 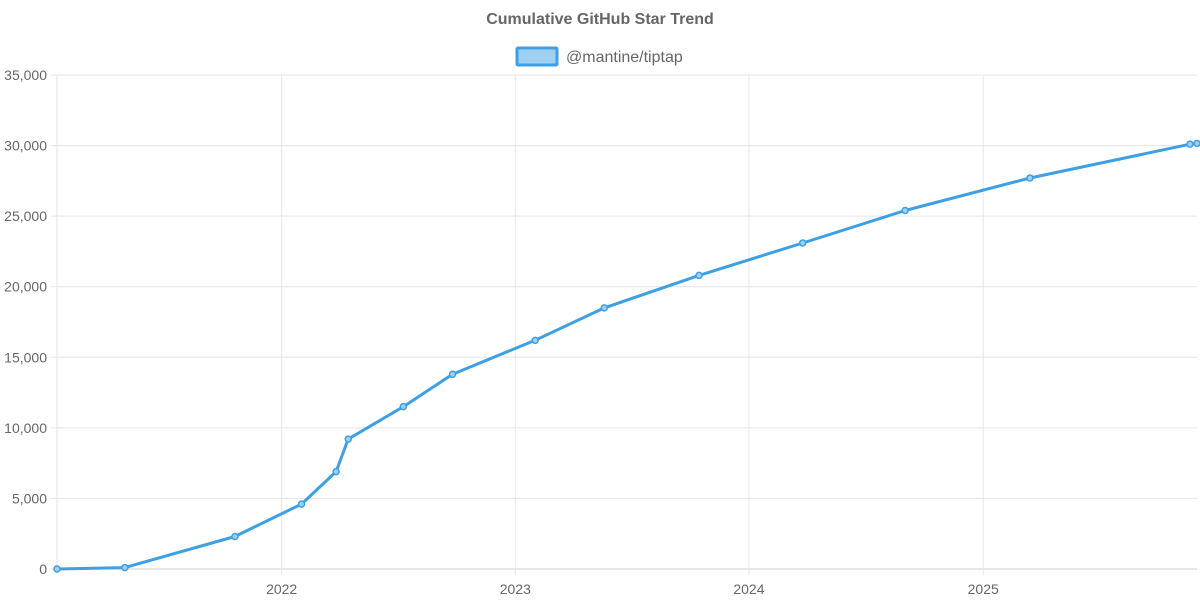 What do you see at coordinates (25, 146) in the screenshot?
I see `y-tick-label: 30,000` at bounding box center [25, 146].